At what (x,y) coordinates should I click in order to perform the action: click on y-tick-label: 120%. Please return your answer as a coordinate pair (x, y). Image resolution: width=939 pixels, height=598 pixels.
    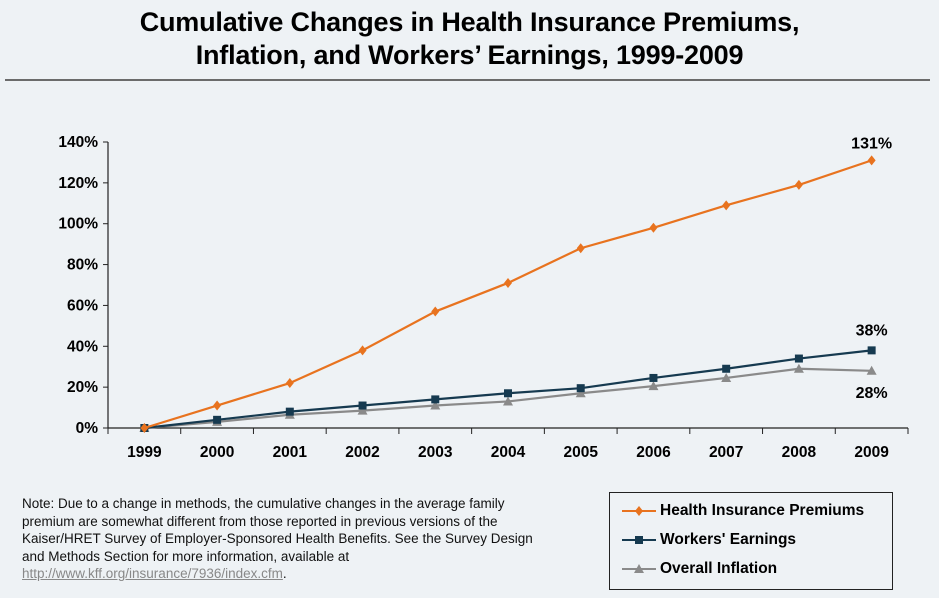
    Looking at the image, I should click on (78, 183).